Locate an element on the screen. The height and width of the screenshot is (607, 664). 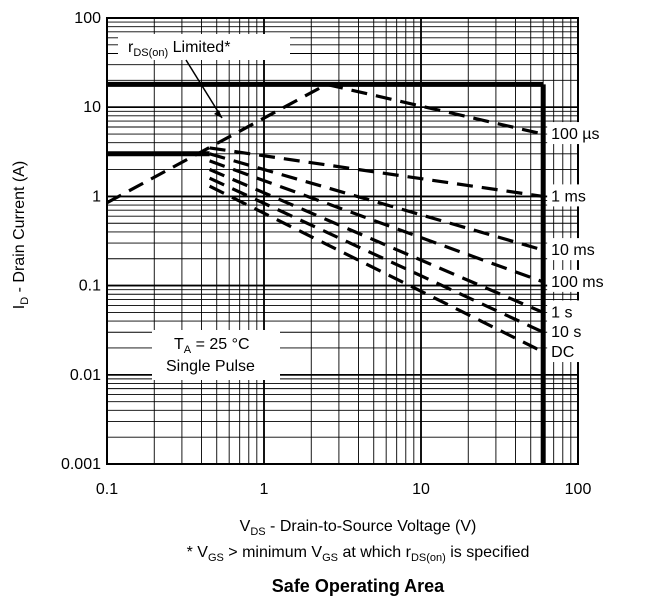
series-label: 1 ms is located at coordinates (568, 196).